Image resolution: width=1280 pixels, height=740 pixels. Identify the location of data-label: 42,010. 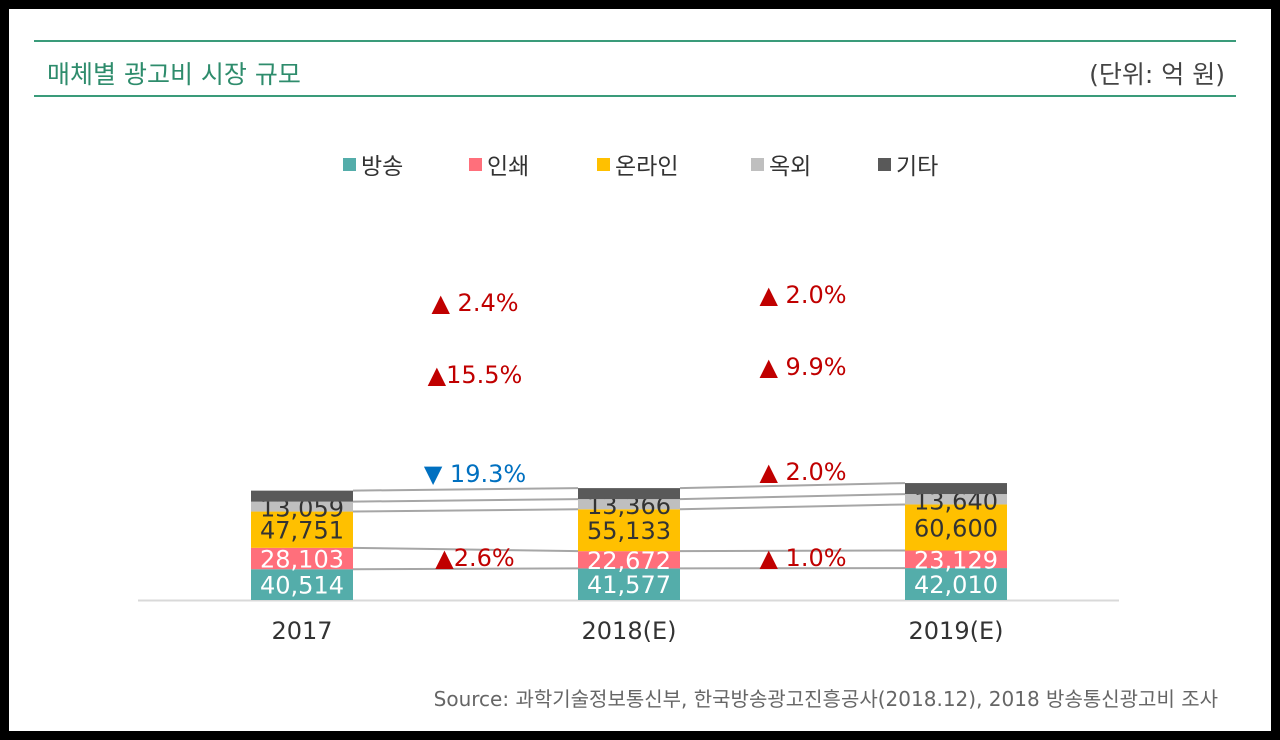
(956, 585).